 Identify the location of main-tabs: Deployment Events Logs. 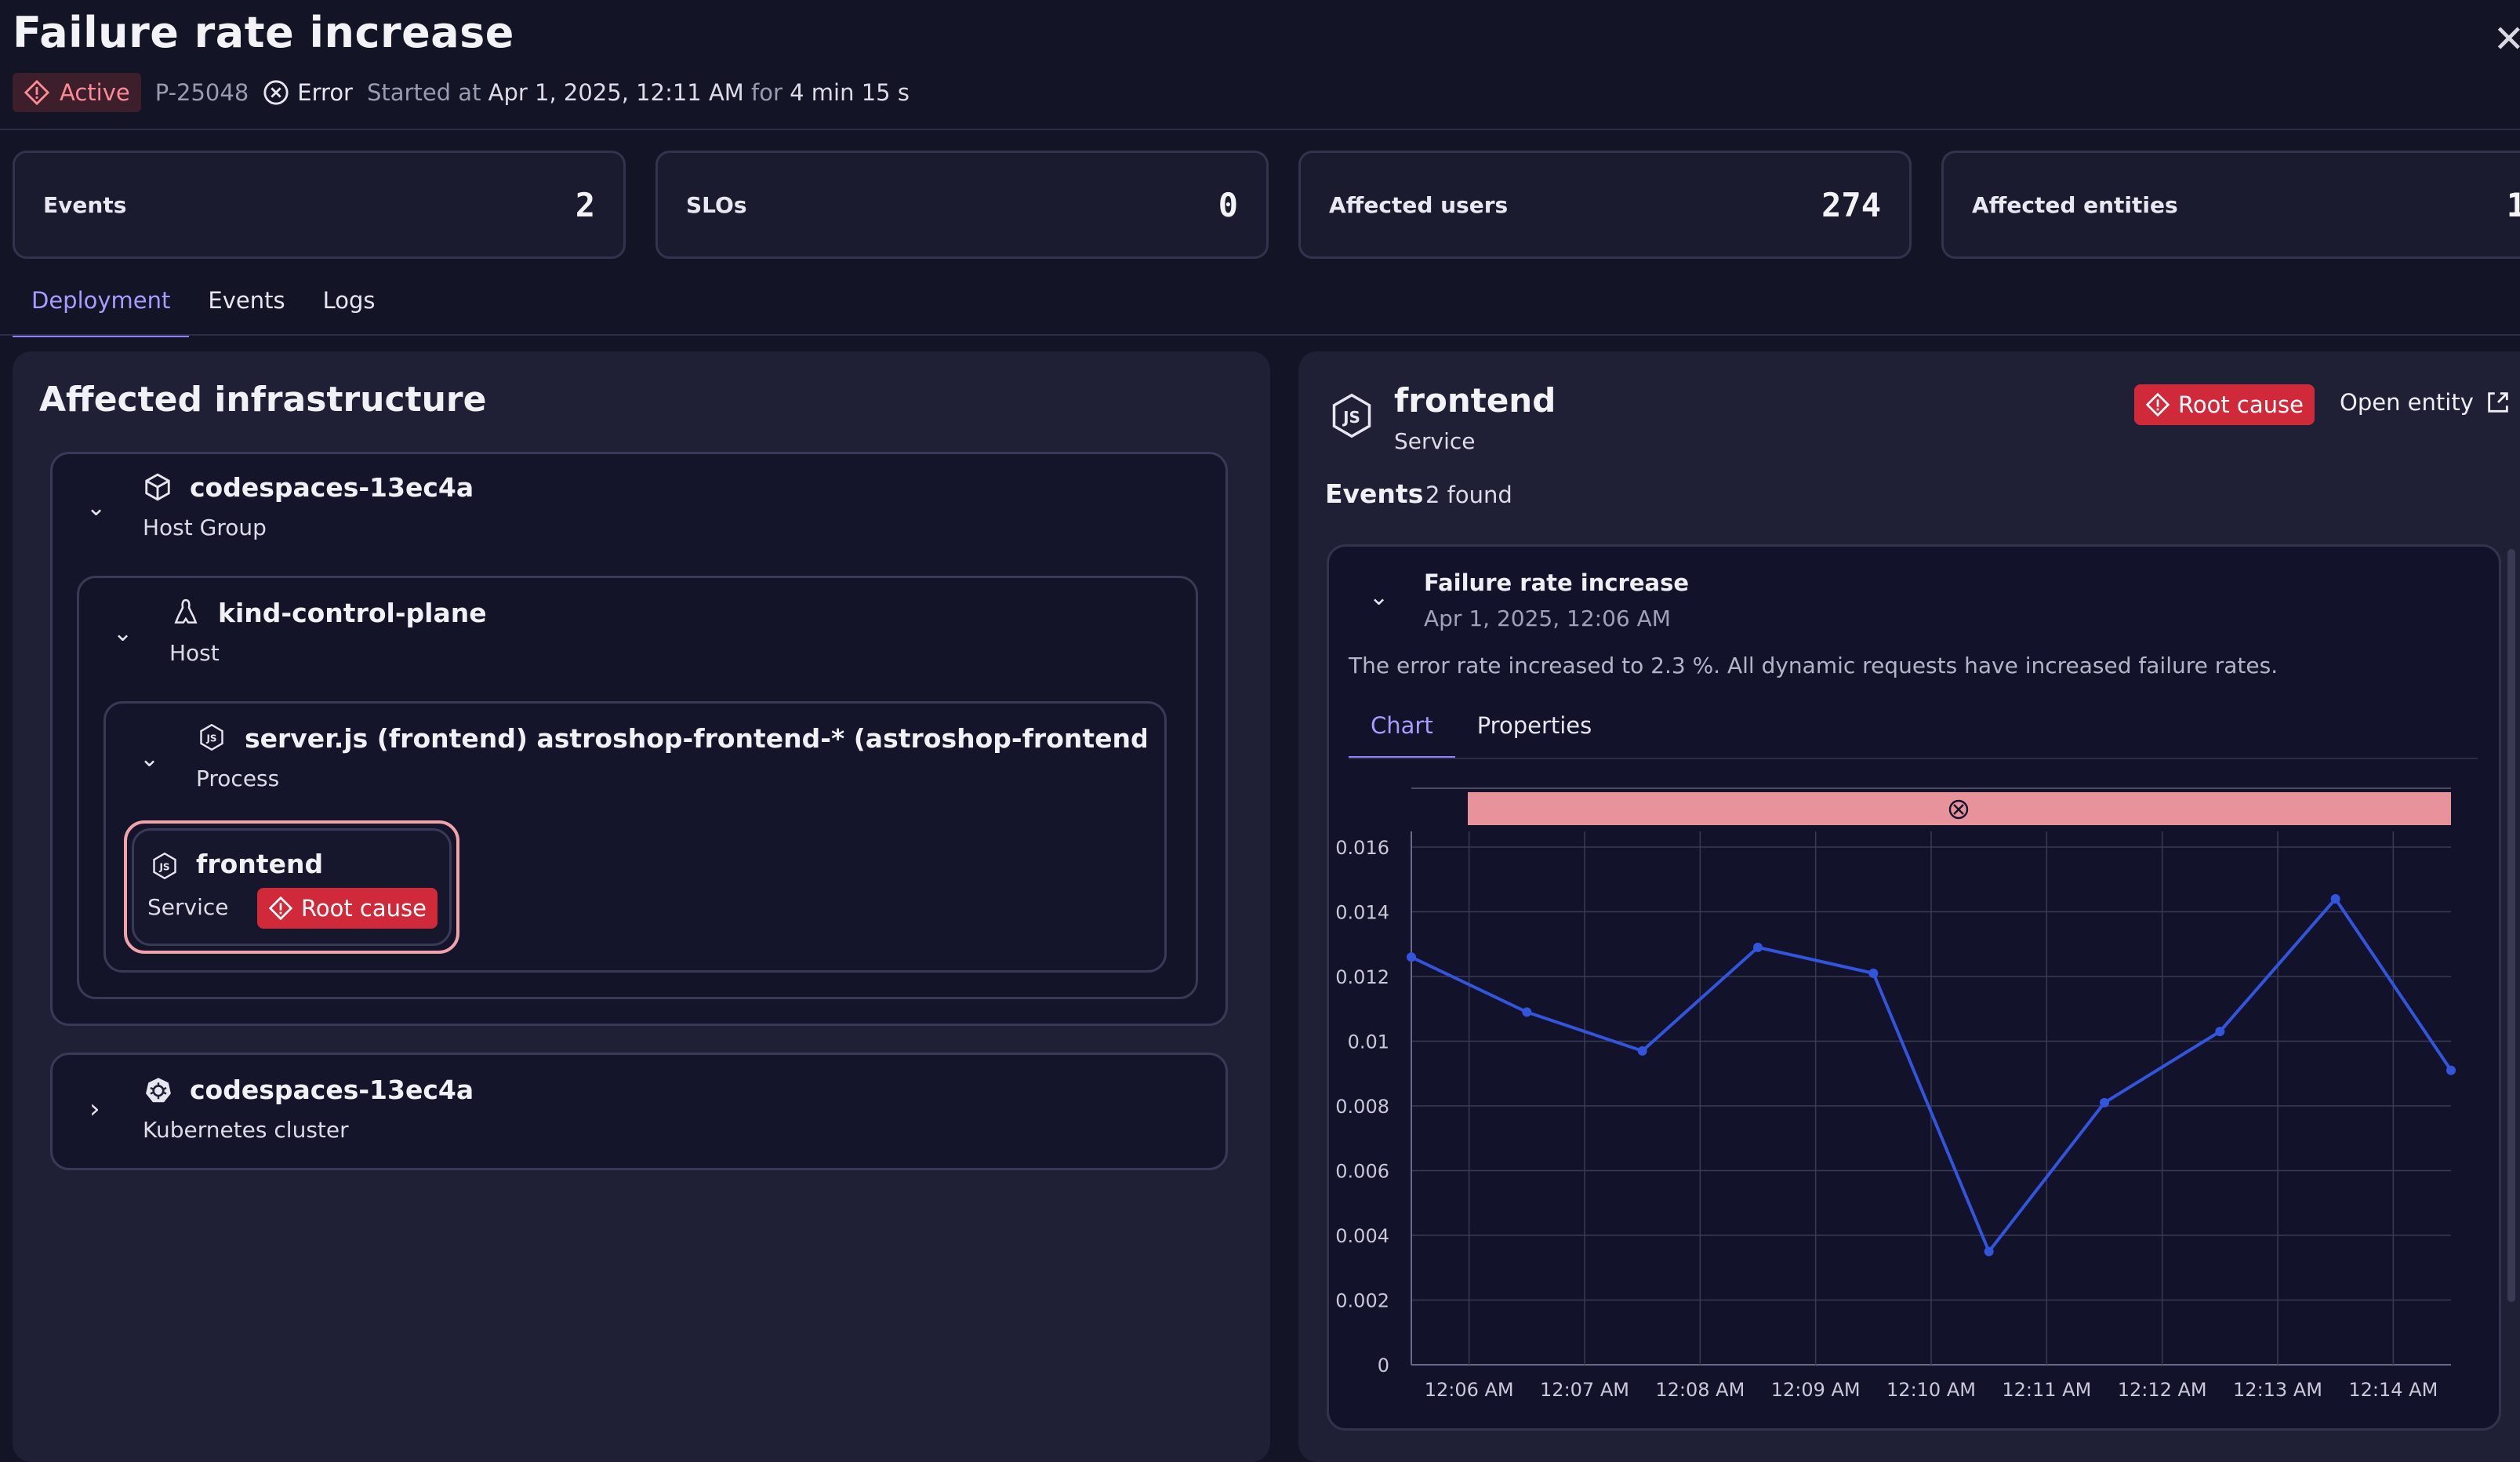
(203, 306).